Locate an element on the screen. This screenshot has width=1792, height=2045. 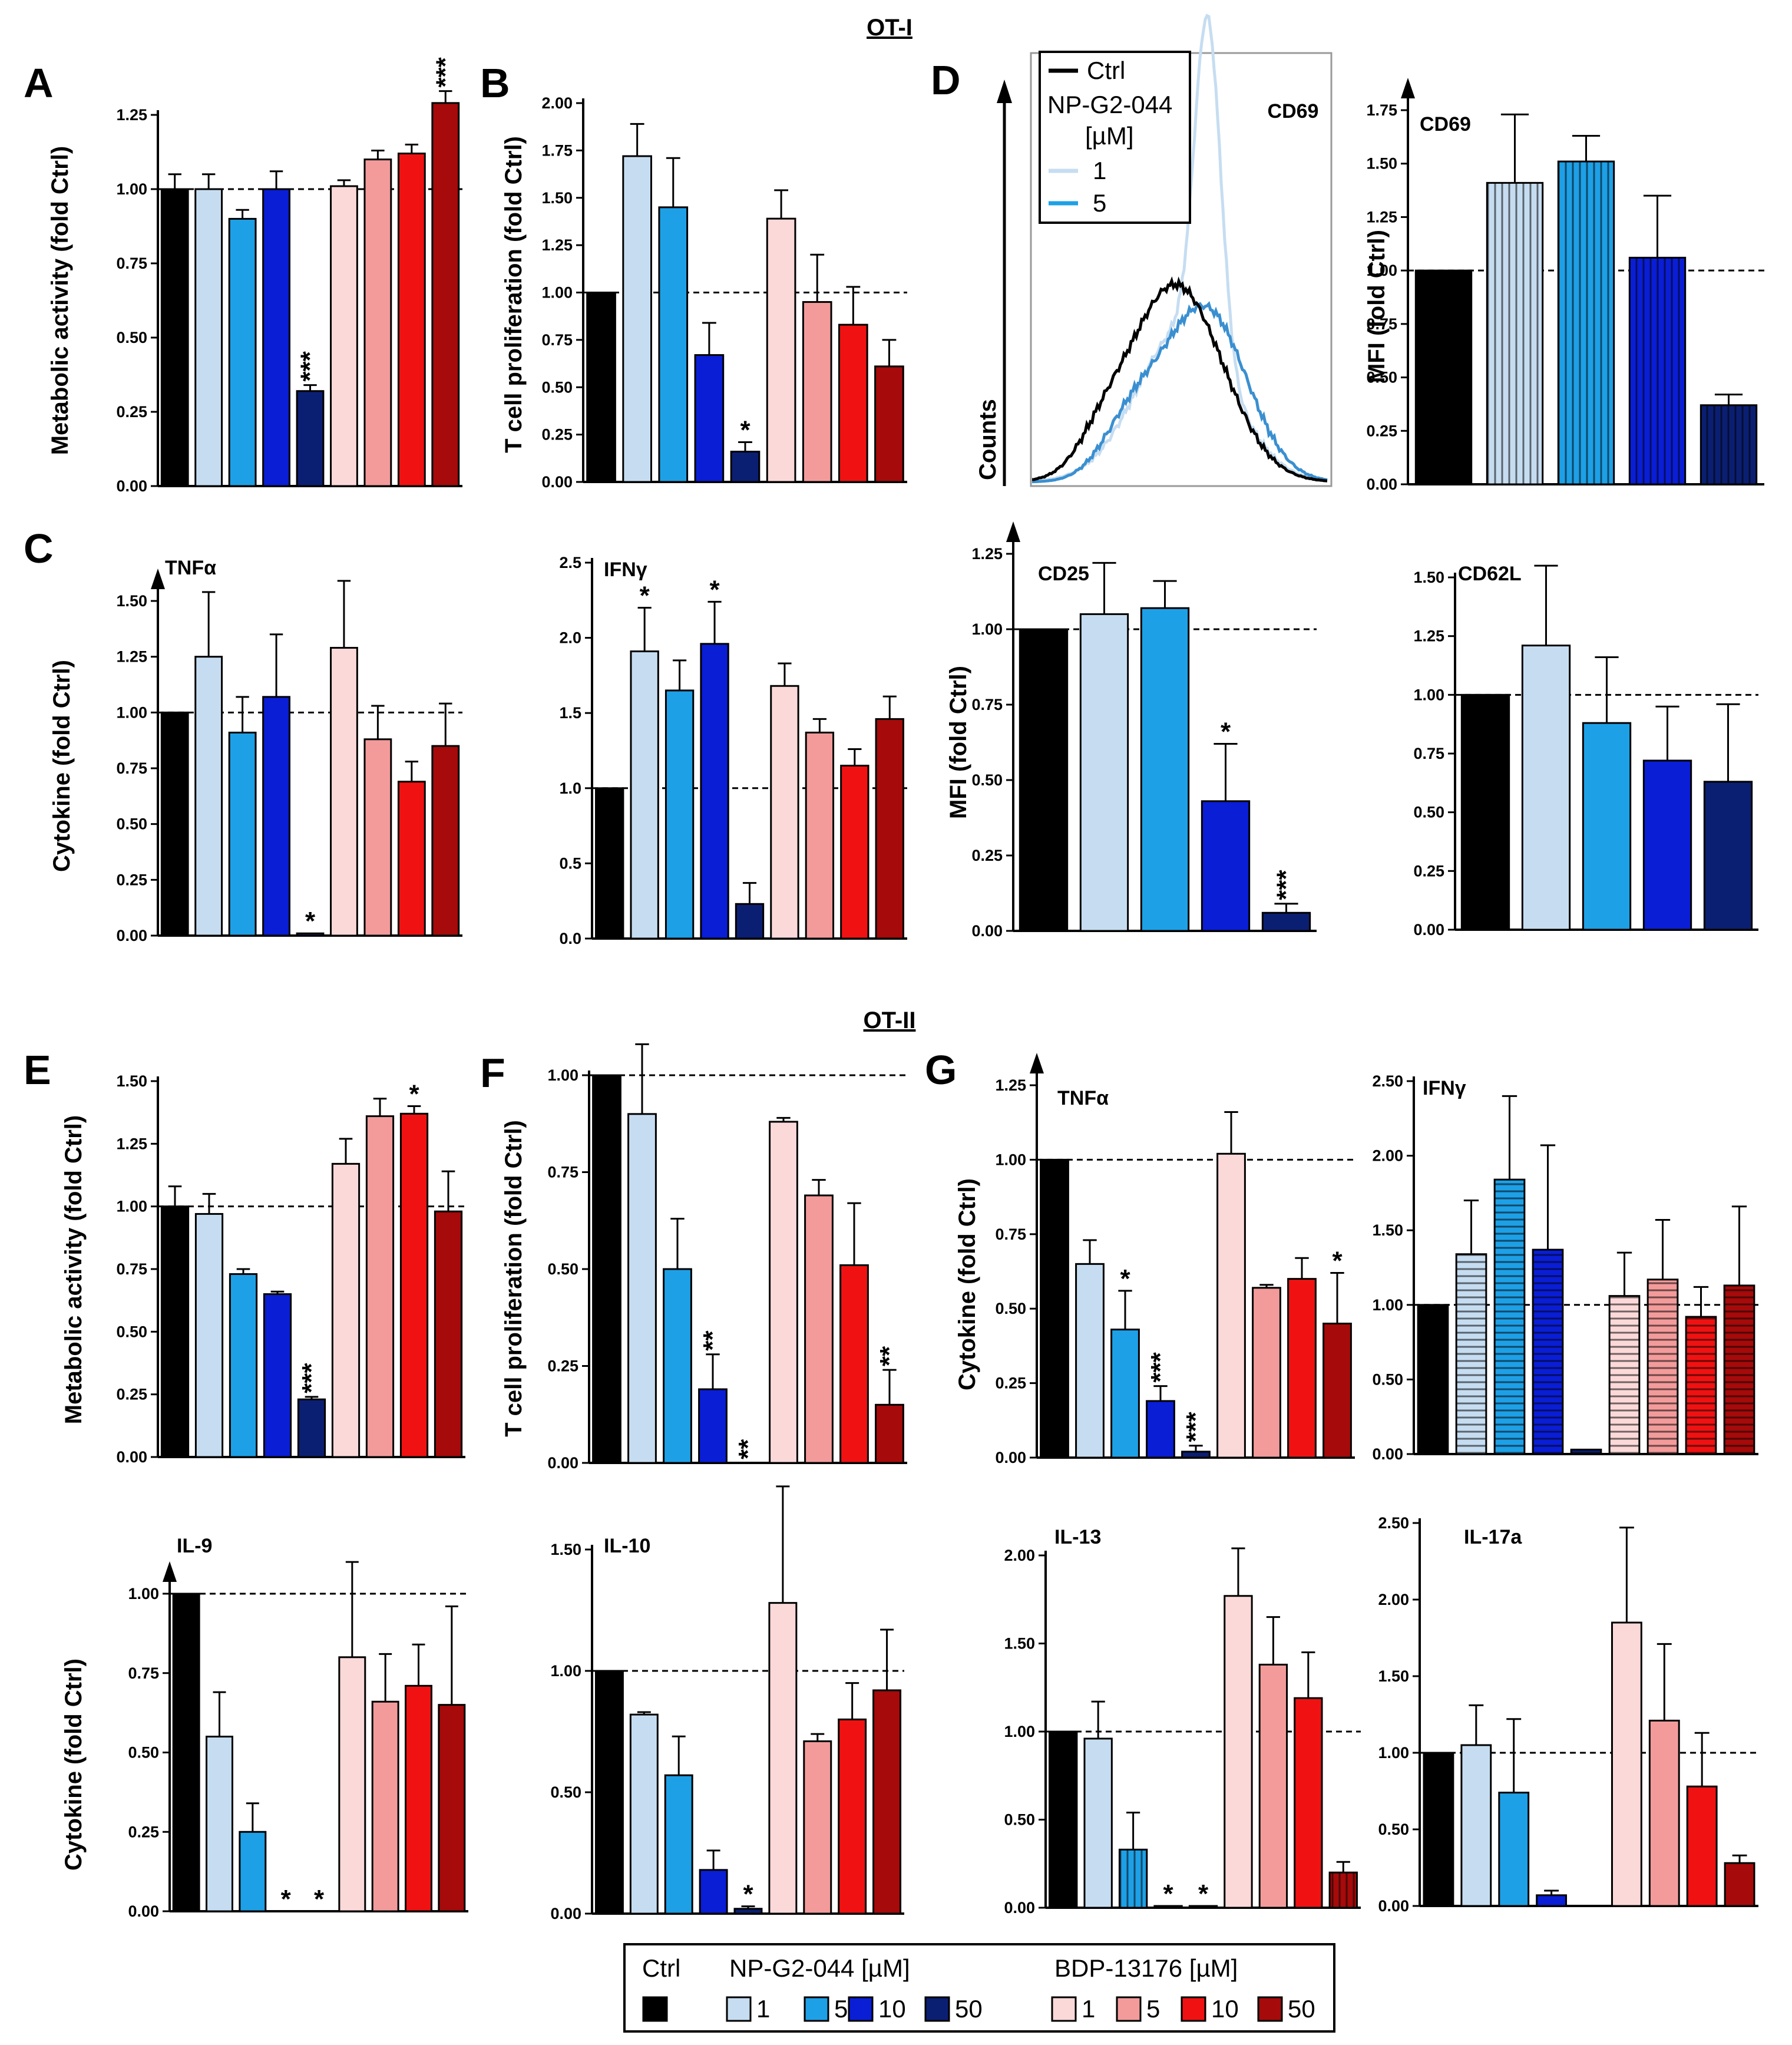
legend-bdp-dose-1: 1 is located at coordinates (1088, 2009).